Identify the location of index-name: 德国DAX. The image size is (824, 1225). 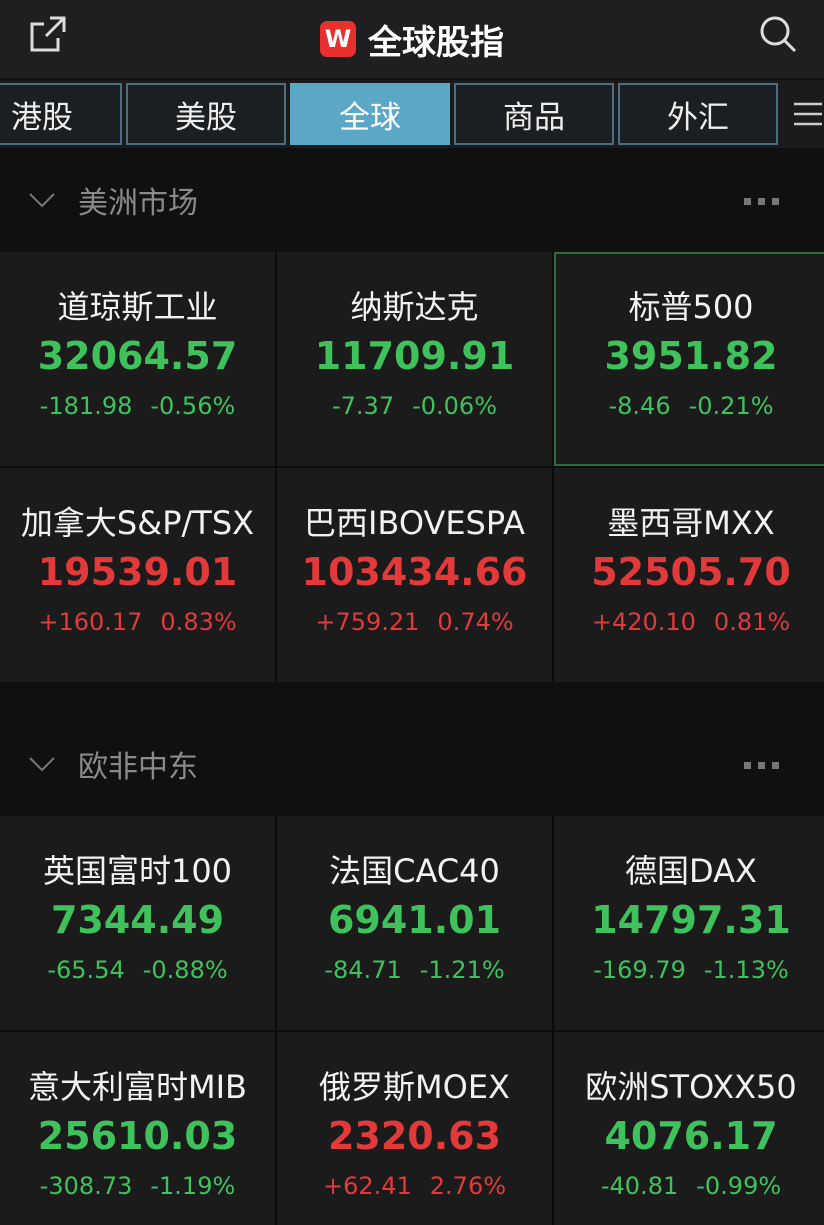
(691, 871).